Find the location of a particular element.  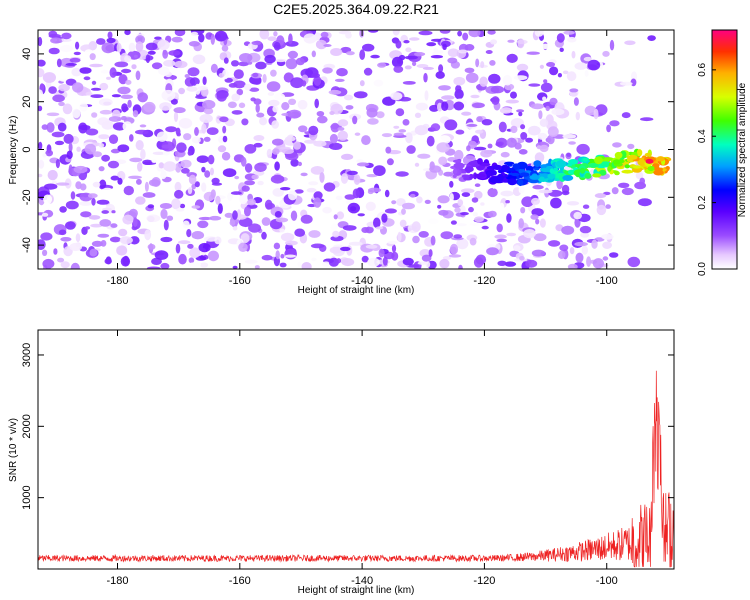

figure-title: C2E5.2025.364.09.22.R21 is located at coordinates (356, 9).